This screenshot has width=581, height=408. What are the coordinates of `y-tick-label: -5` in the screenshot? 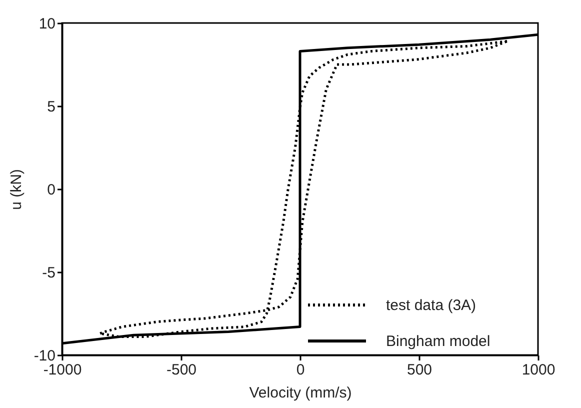 It's located at (49, 273).